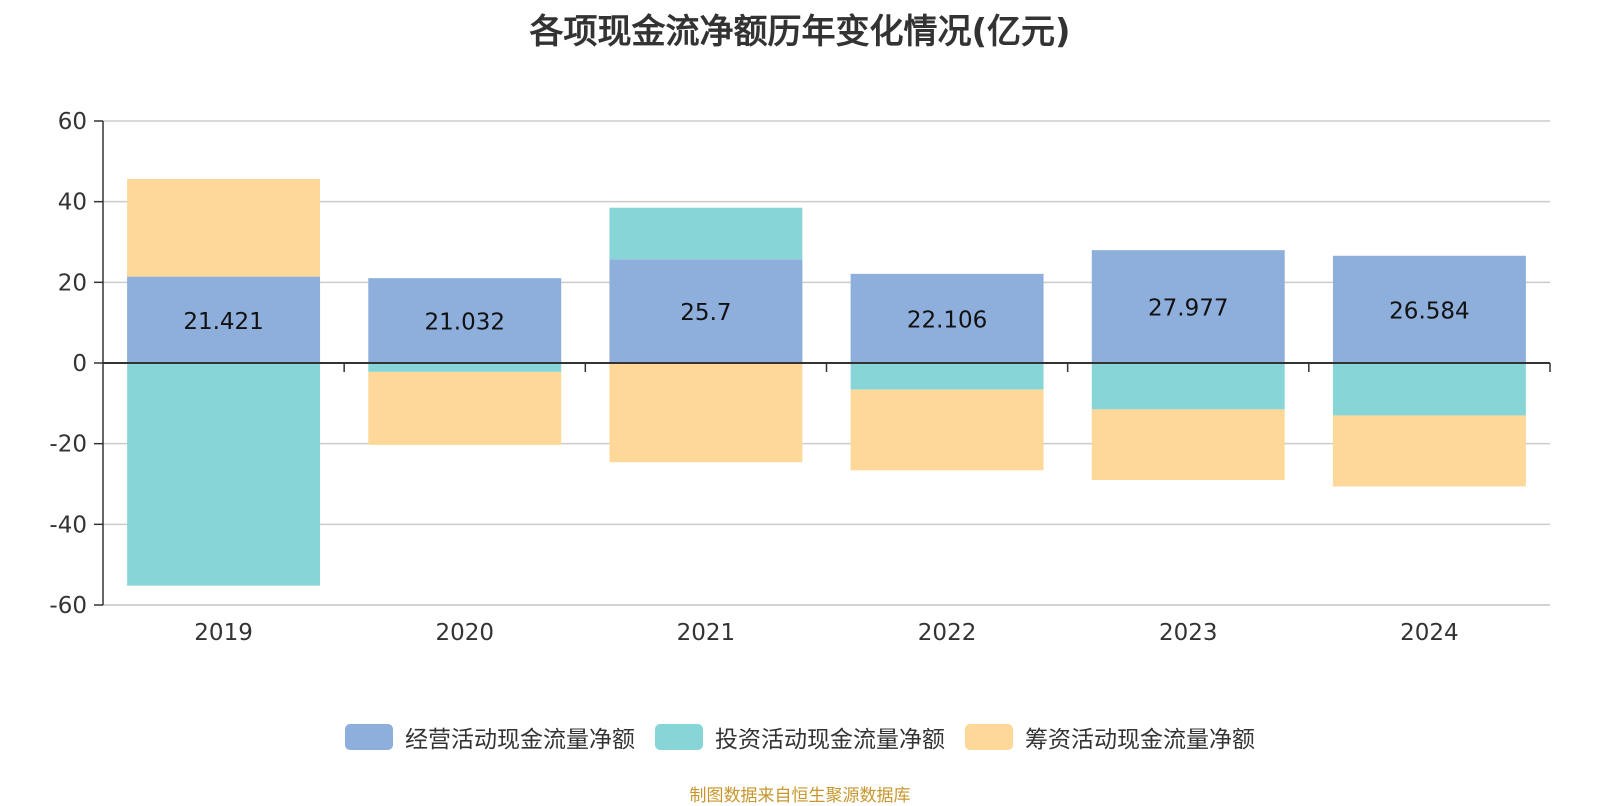 Image resolution: width=1600 pixels, height=806 pixels. Describe the element at coordinates (464, 633) in the screenshot. I see `x-tick-label: 2020` at that location.